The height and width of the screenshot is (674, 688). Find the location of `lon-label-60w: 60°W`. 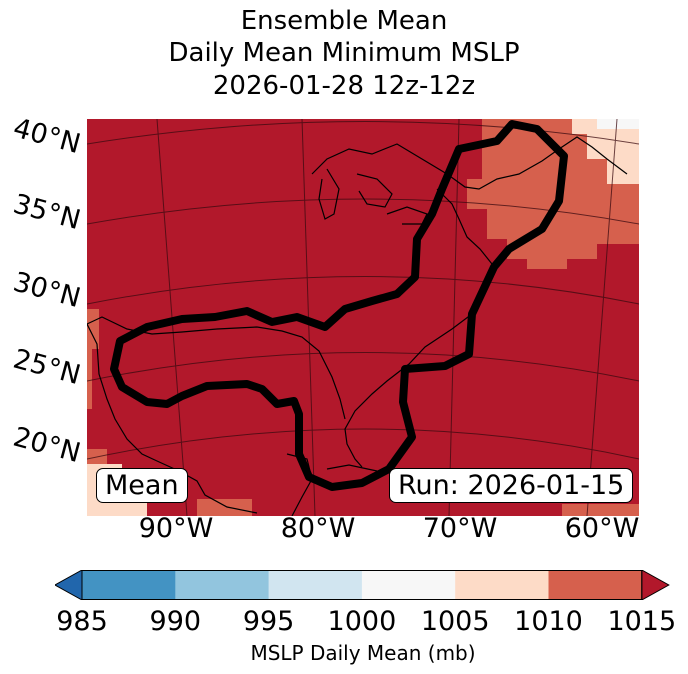

lon-label-60w: 60°W is located at coordinates (602, 528).